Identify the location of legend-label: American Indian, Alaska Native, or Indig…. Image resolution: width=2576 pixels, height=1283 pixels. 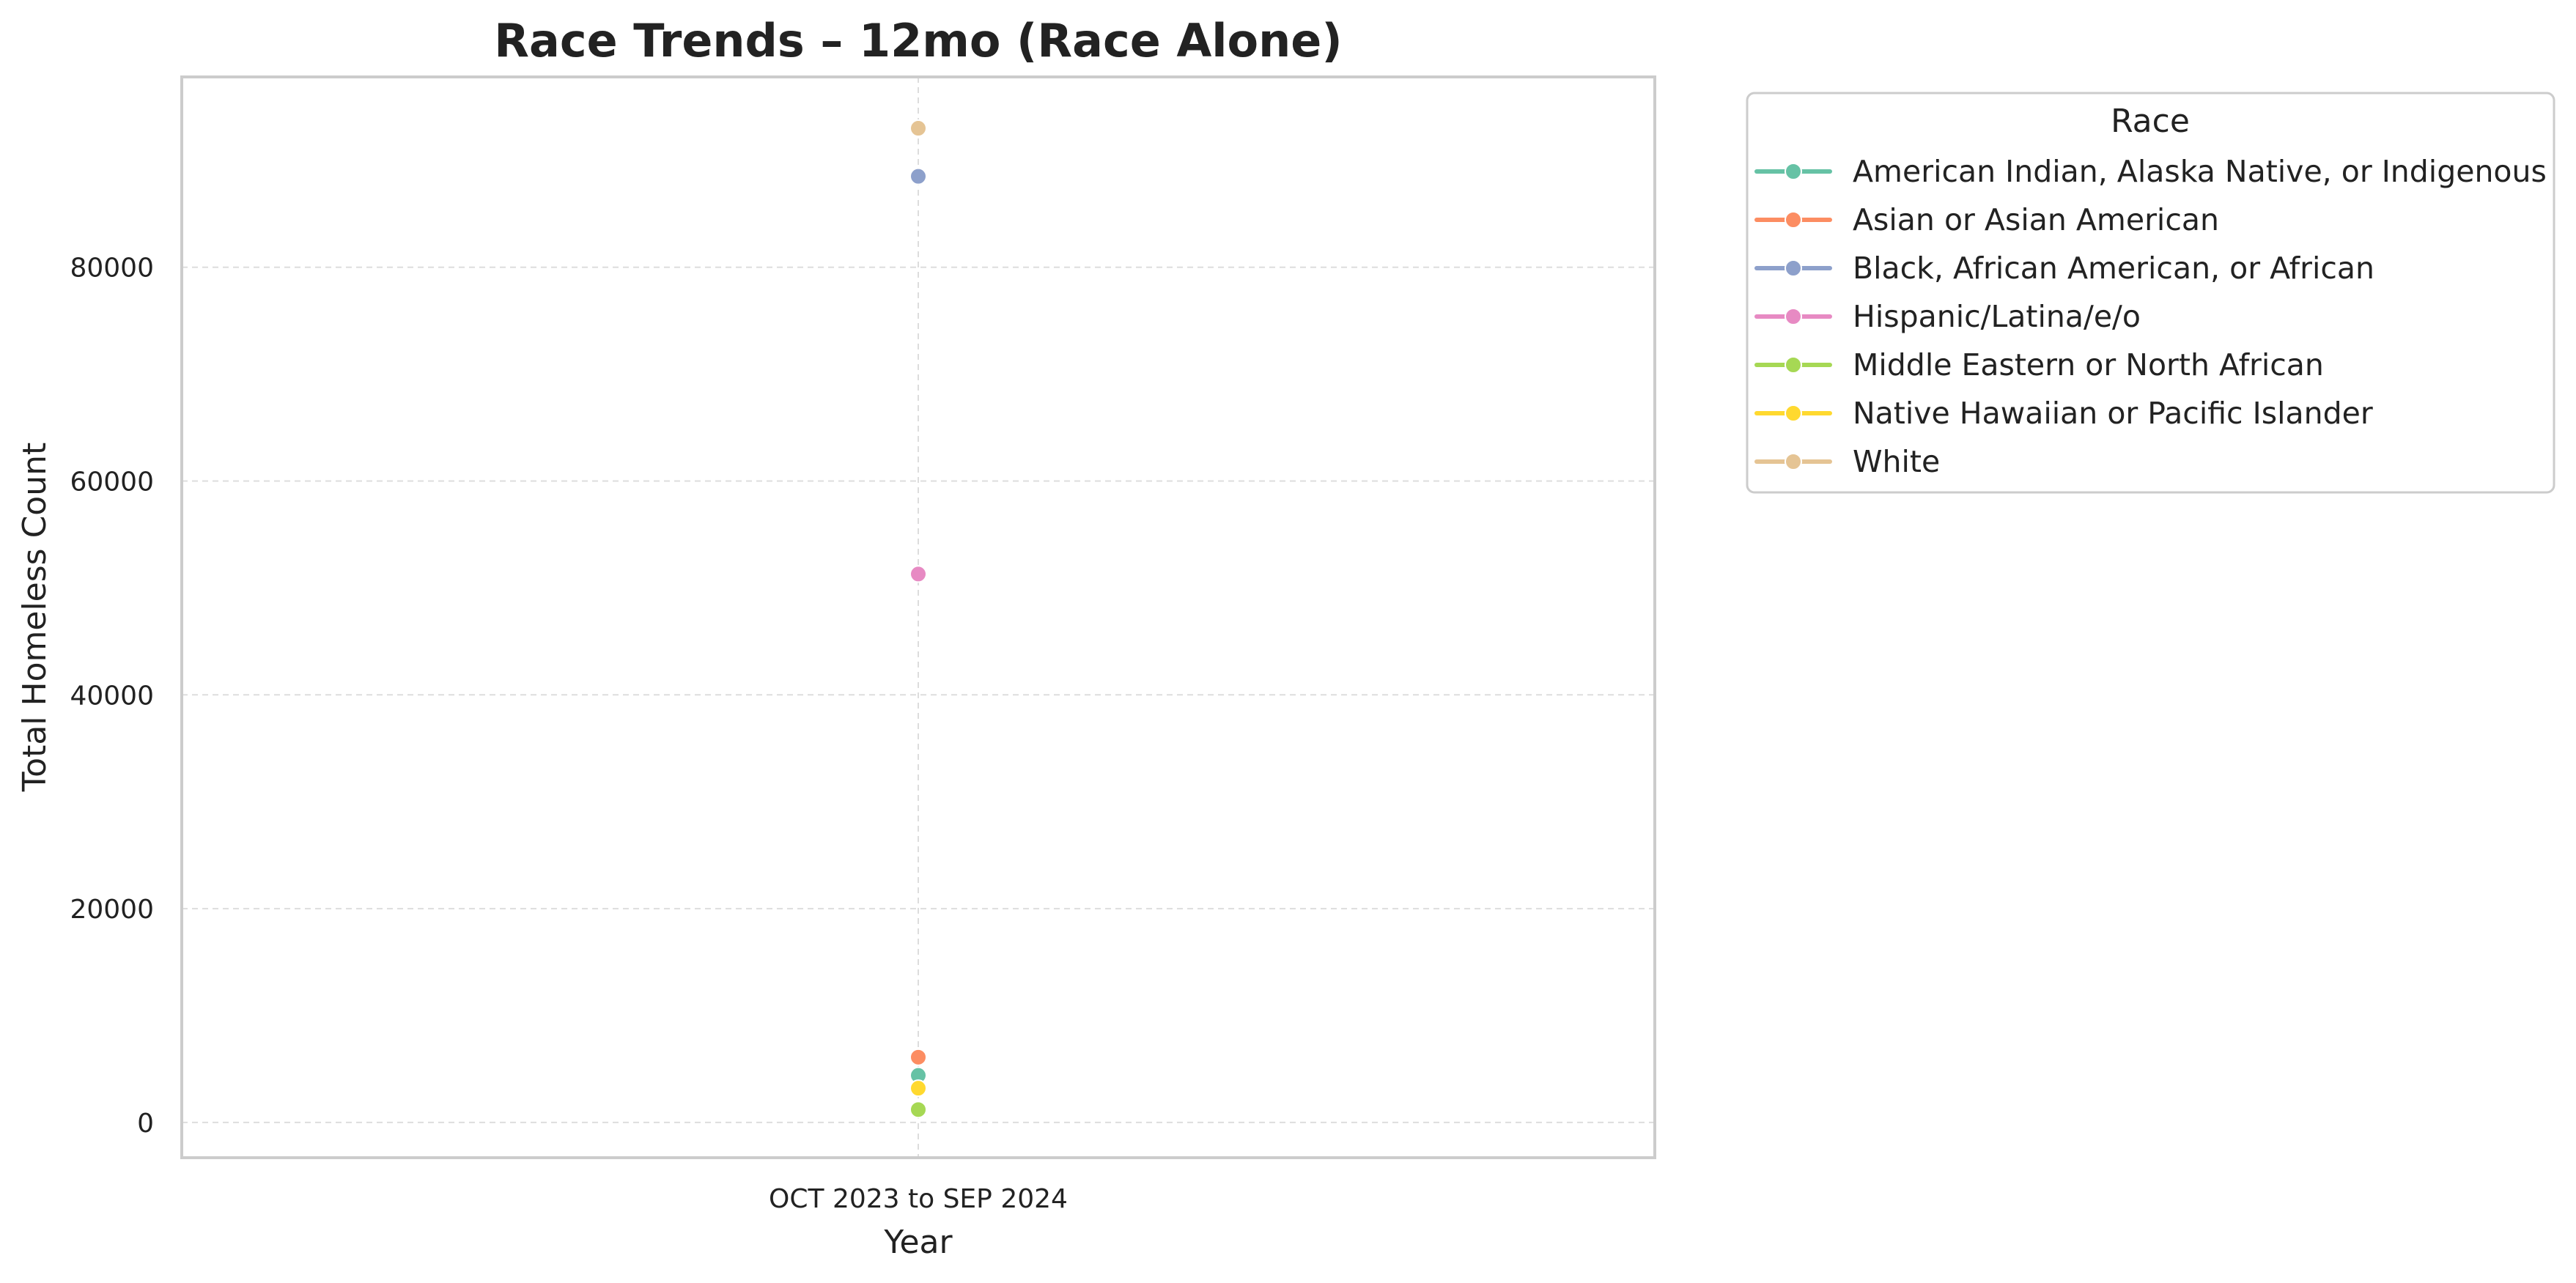
(2200, 171).